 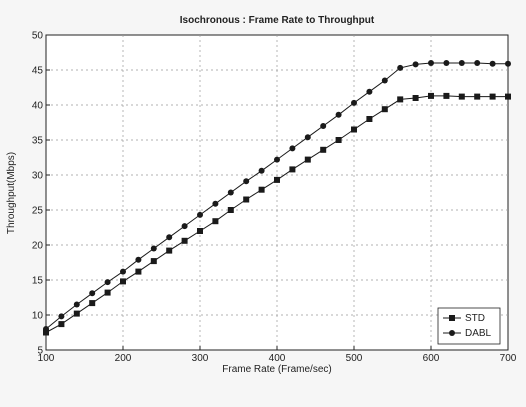 I want to click on legend-std-marker, so click(x=452, y=318).